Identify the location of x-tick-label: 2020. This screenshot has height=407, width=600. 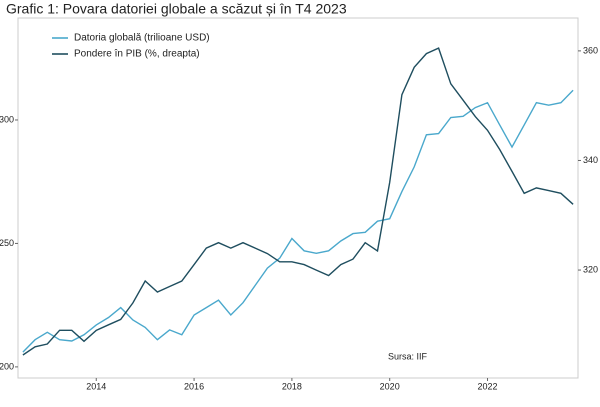
(390, 386).